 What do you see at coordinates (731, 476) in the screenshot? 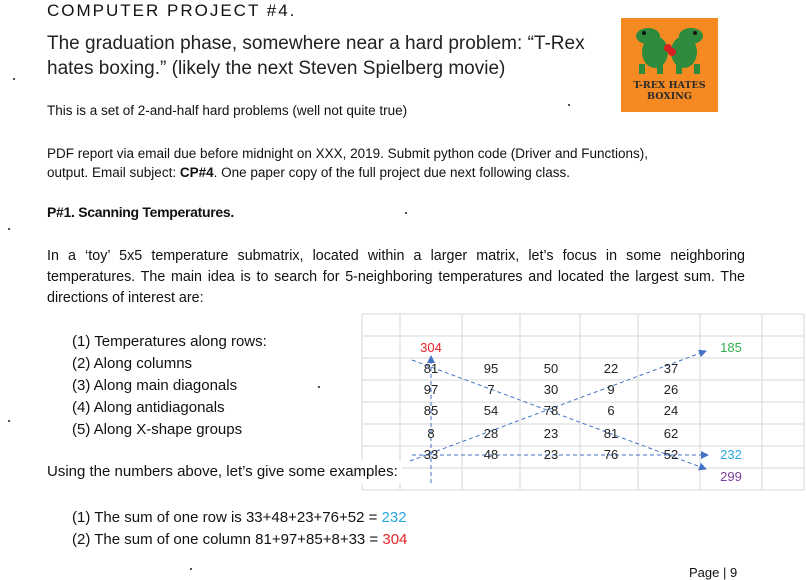
I see `diagonal-sum-label: 299` at bounding box center [731, 476].